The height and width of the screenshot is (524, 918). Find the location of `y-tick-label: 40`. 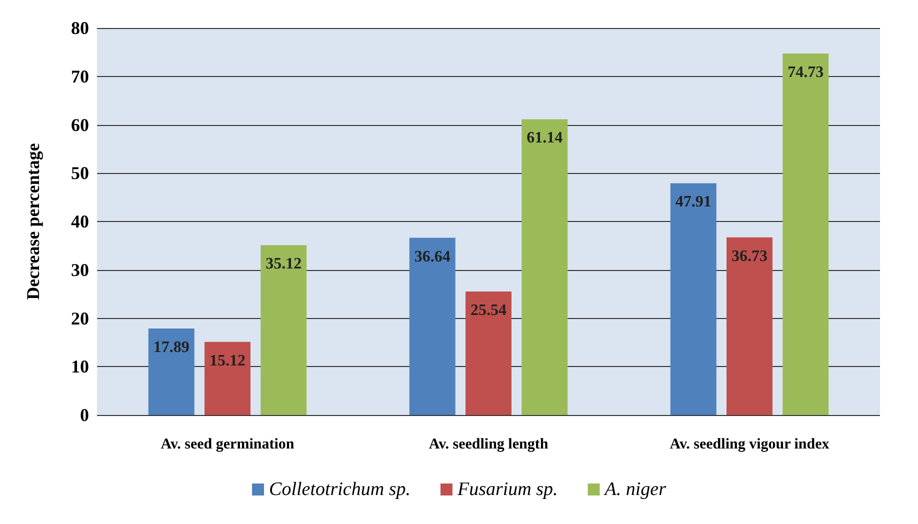

y-tick-label: 40 is located at coordinates (80, 222).